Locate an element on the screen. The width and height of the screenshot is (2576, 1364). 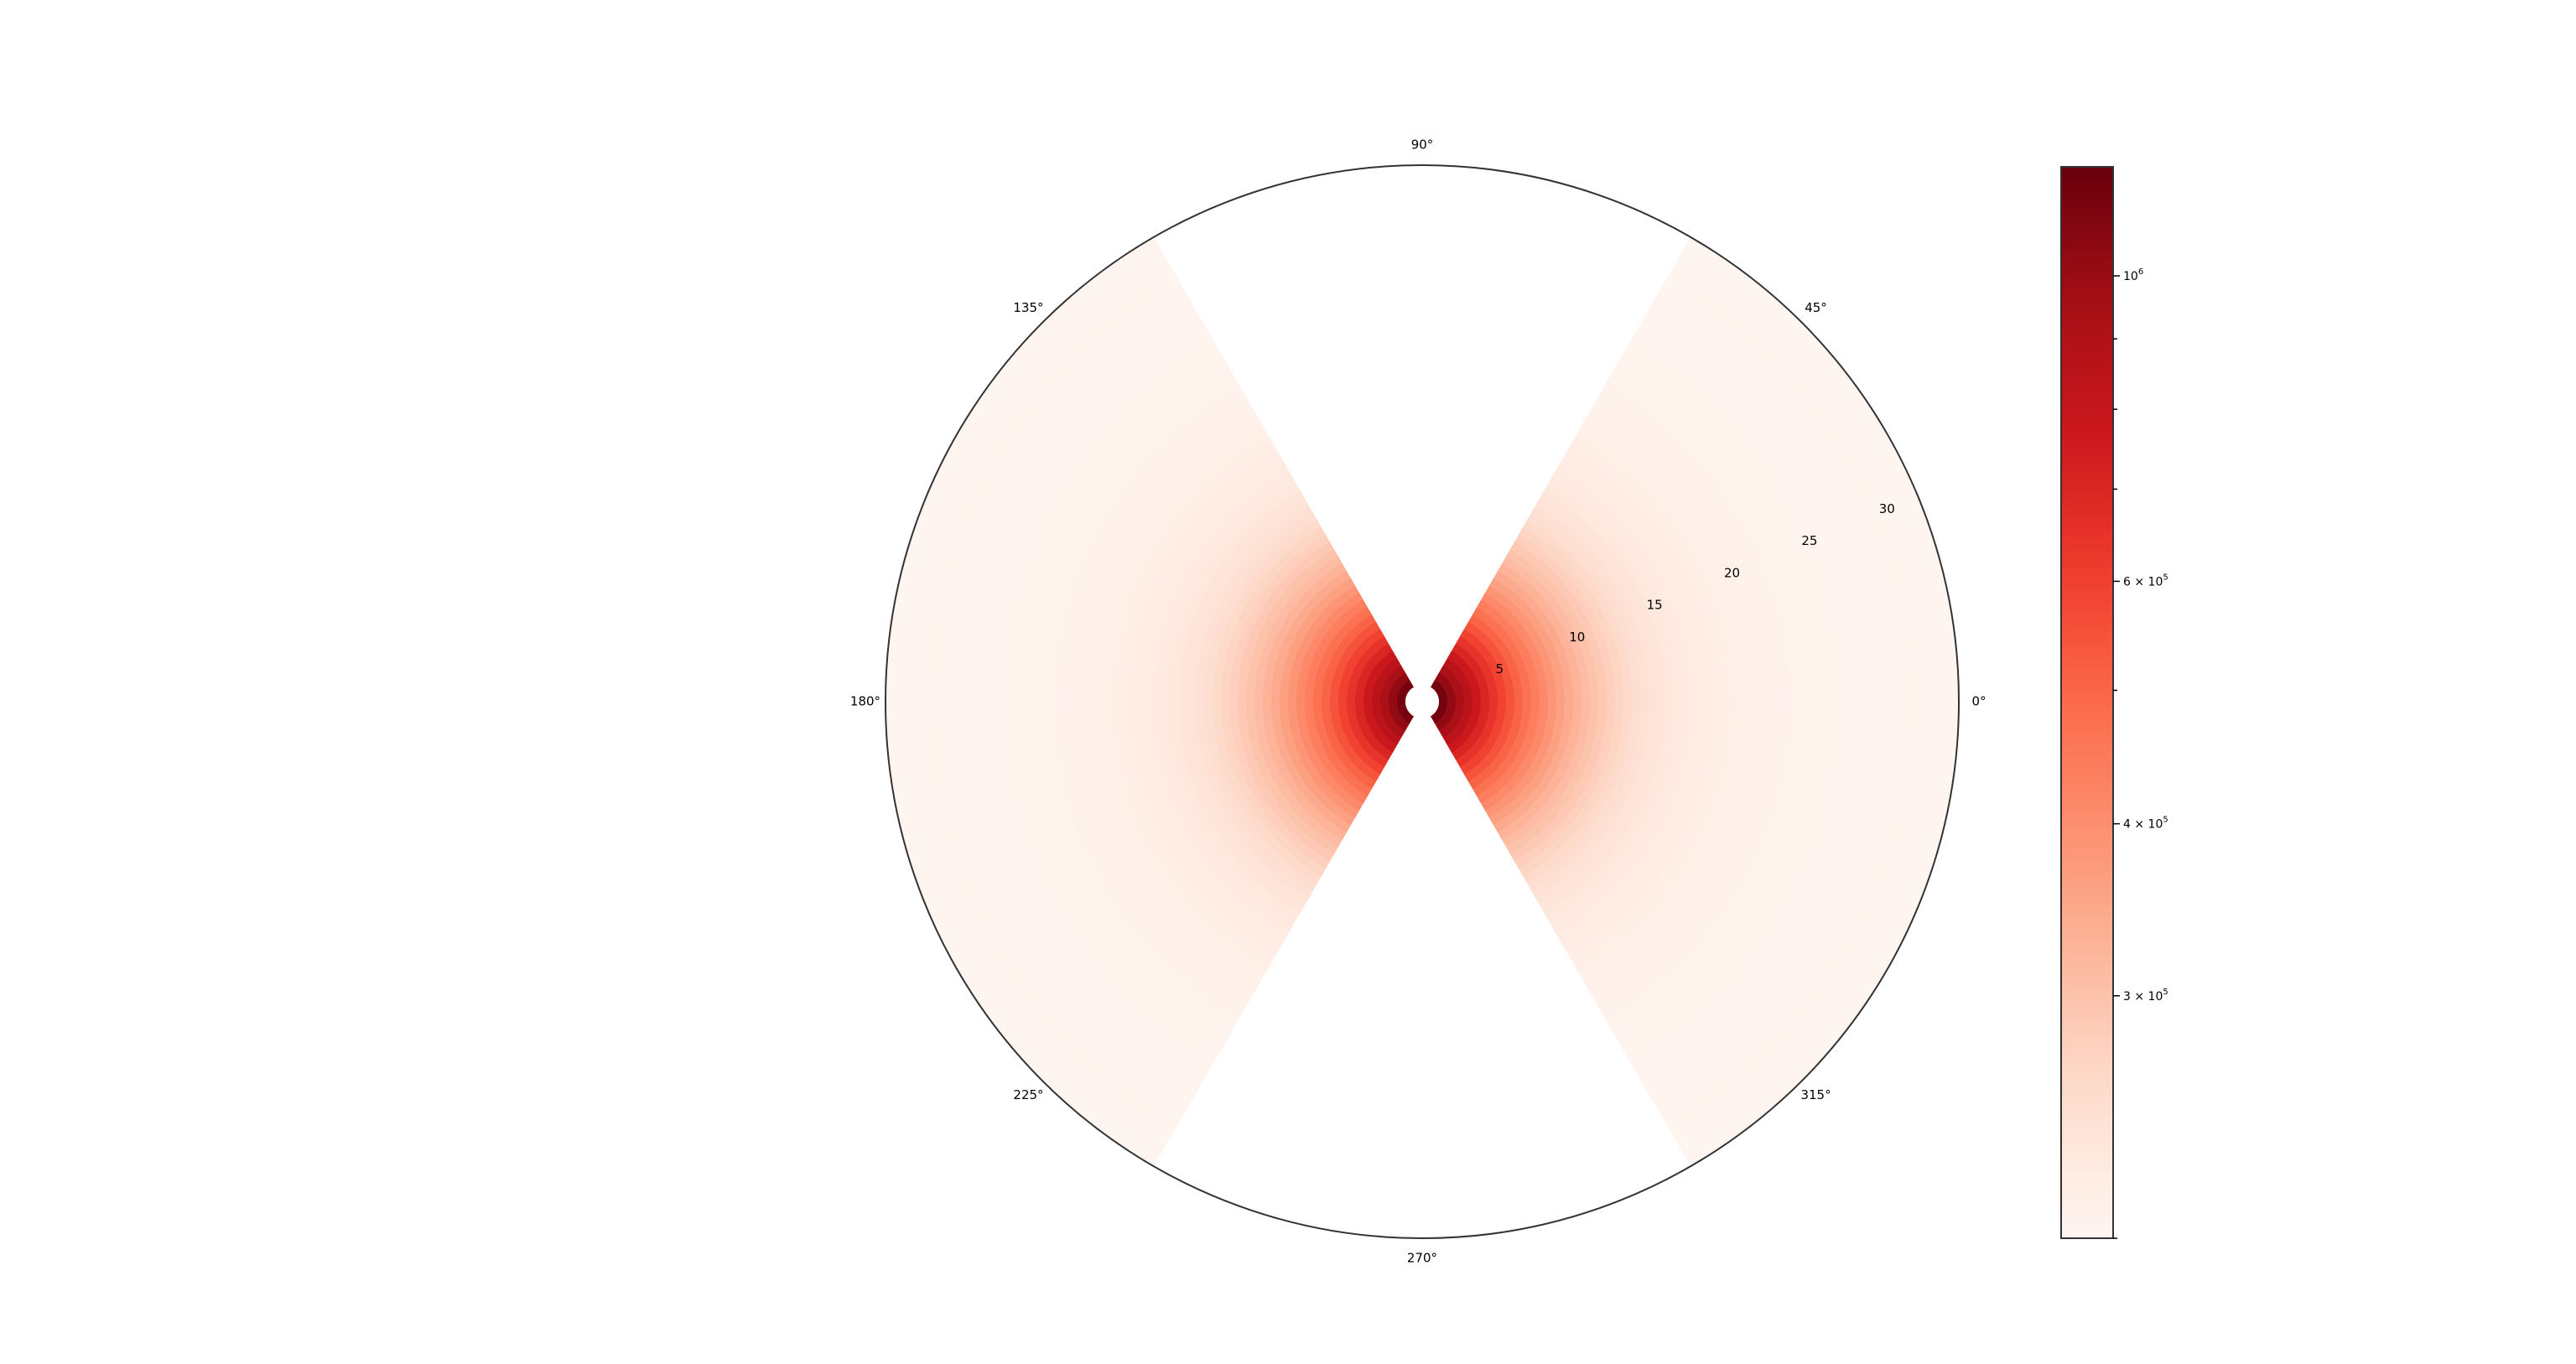
radial-tick-label: 5 is located at coordinates (1500, 669).